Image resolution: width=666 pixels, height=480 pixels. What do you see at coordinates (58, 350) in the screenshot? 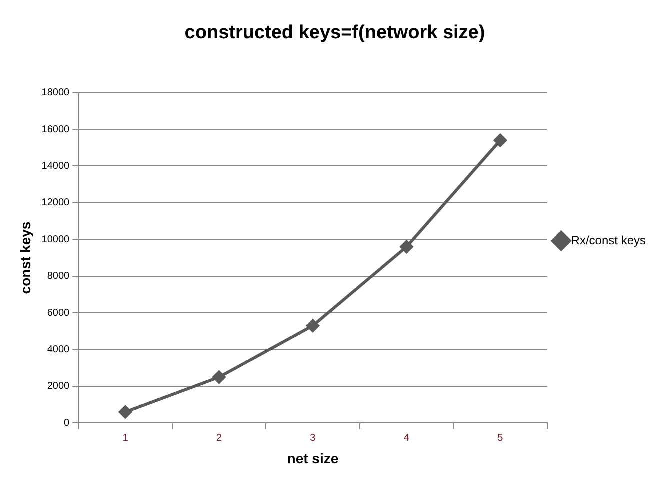
I see `y-tick-label: 4000` at bounding box center [58, 350].